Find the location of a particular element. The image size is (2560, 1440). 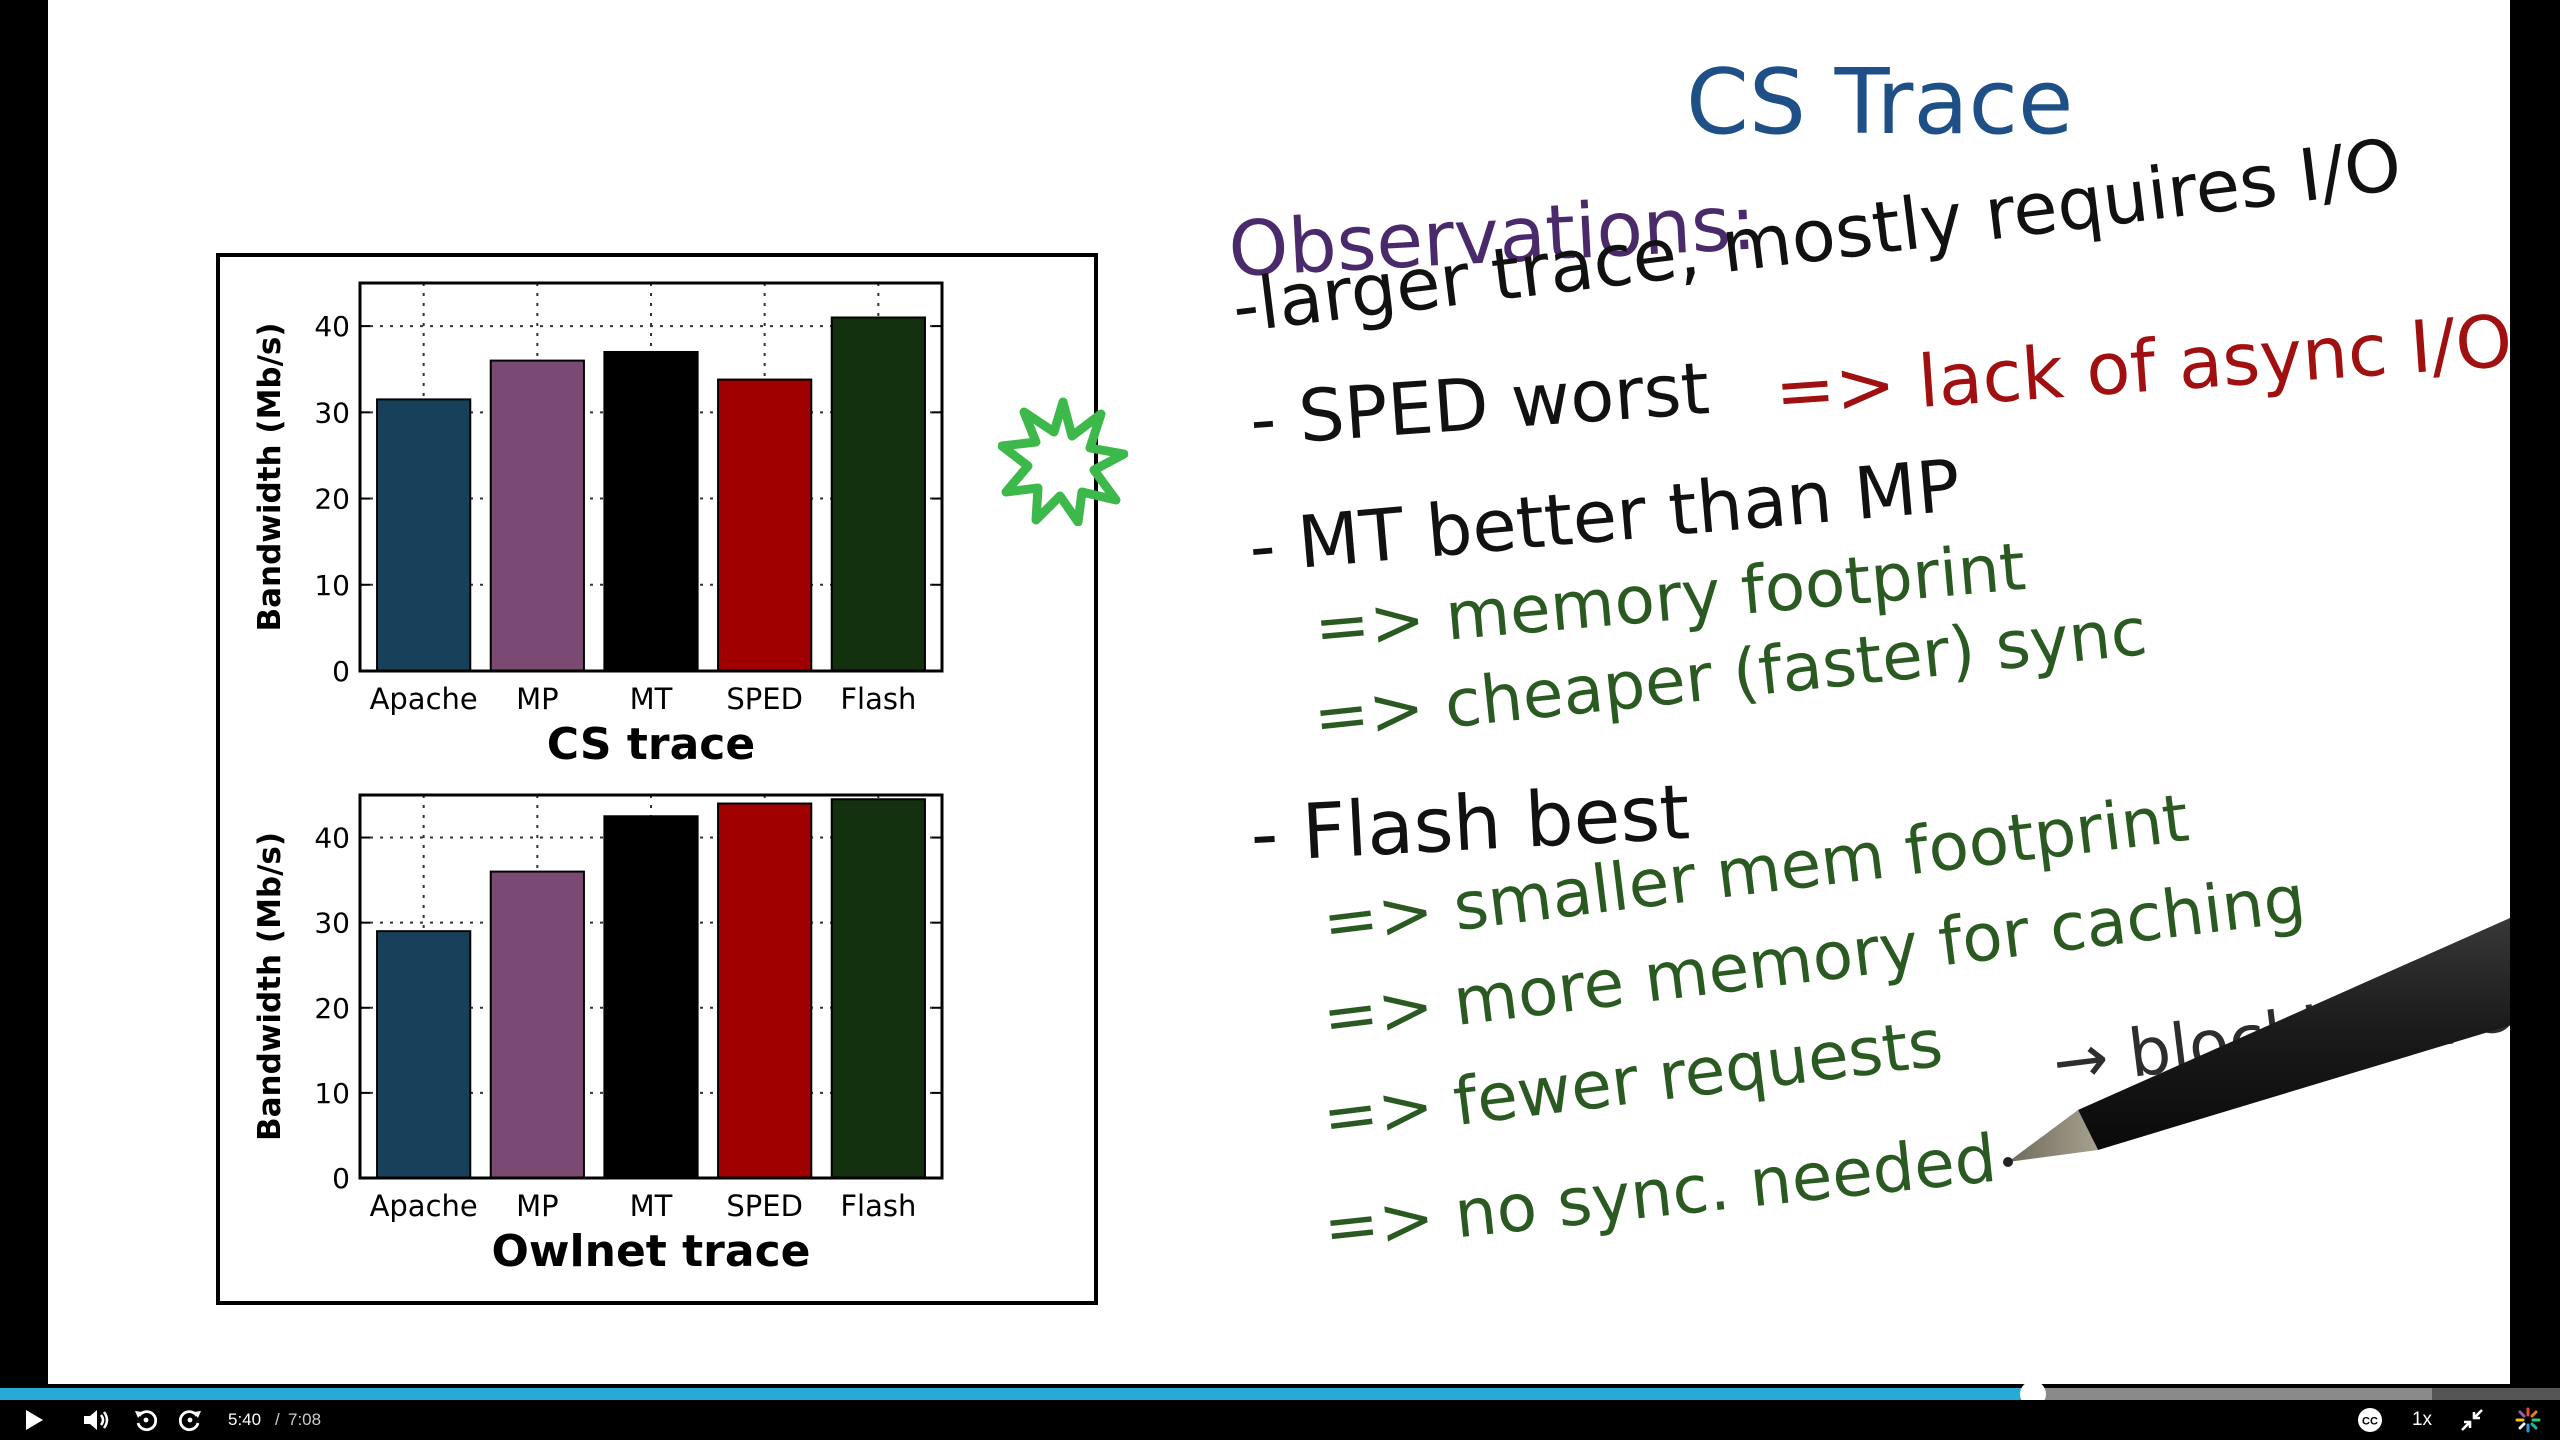

play-icon is located at coordinates (34, 1420).